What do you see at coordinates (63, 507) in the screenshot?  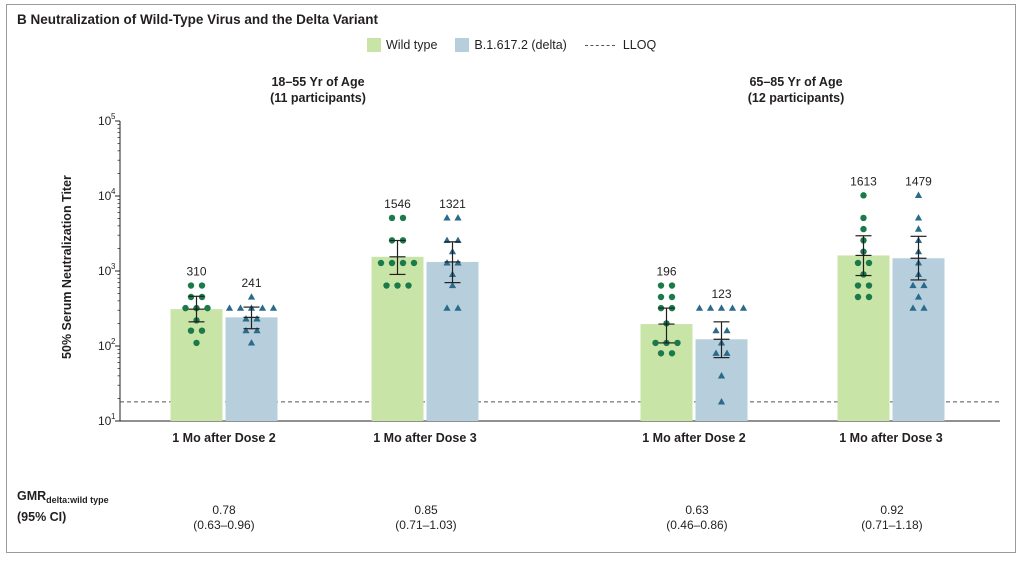 I see `gmr-row-label: GMRdelta:wild type (95% CI)` at bounding box center [63, 507].